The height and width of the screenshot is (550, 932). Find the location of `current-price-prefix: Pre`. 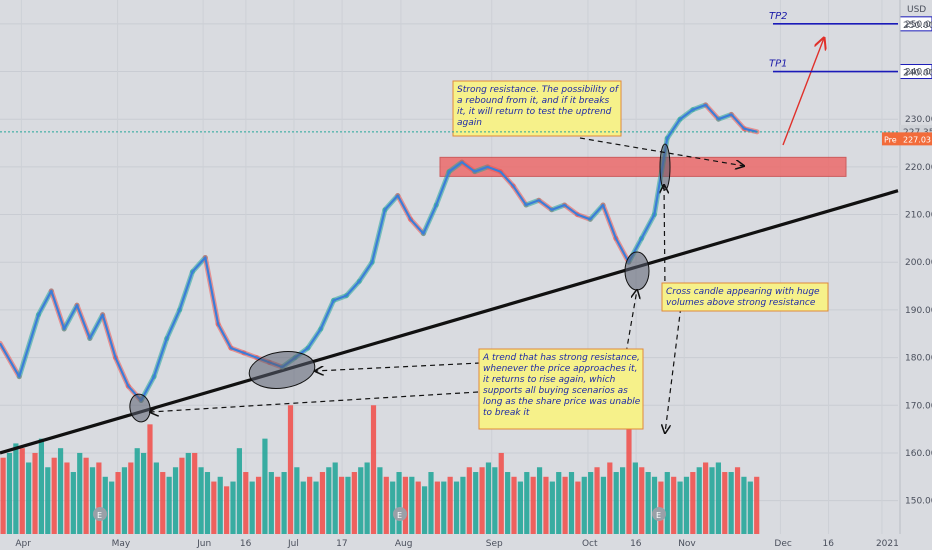

current-price-prefix: Pre is located at coordinates (890, 139).